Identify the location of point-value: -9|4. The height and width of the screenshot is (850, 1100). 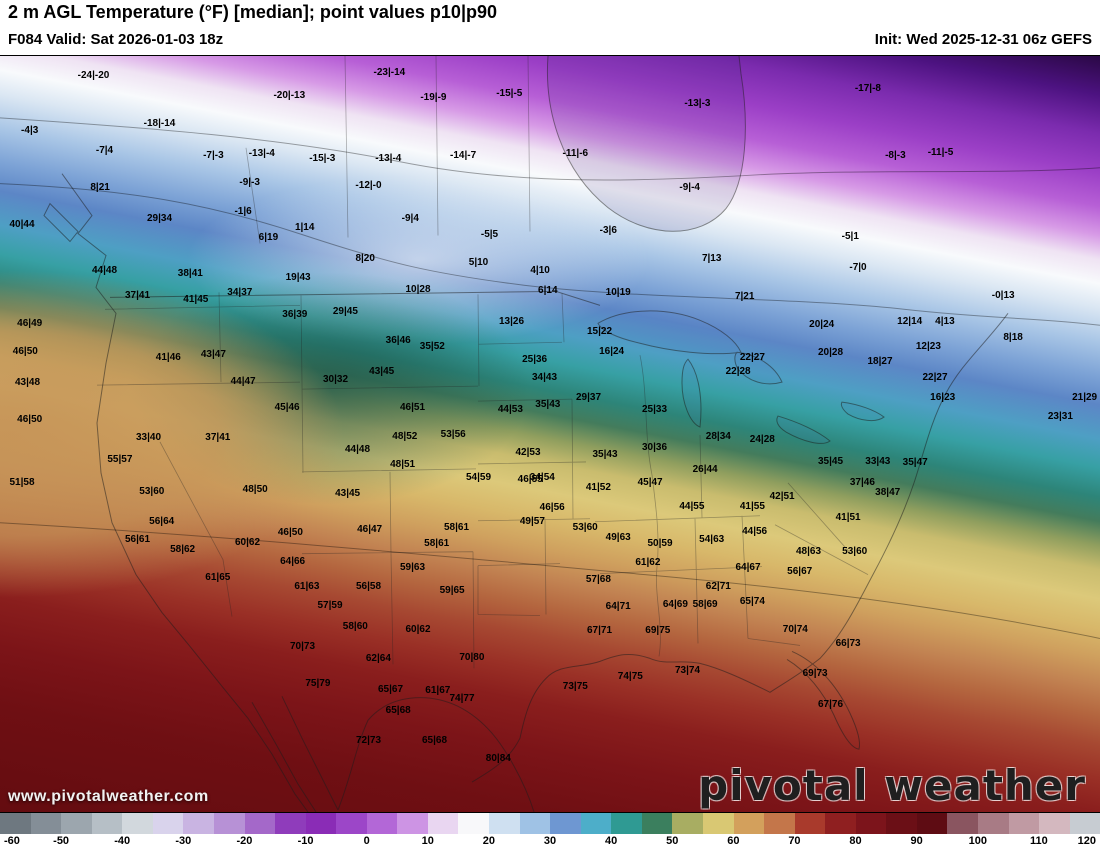
(410, 218).